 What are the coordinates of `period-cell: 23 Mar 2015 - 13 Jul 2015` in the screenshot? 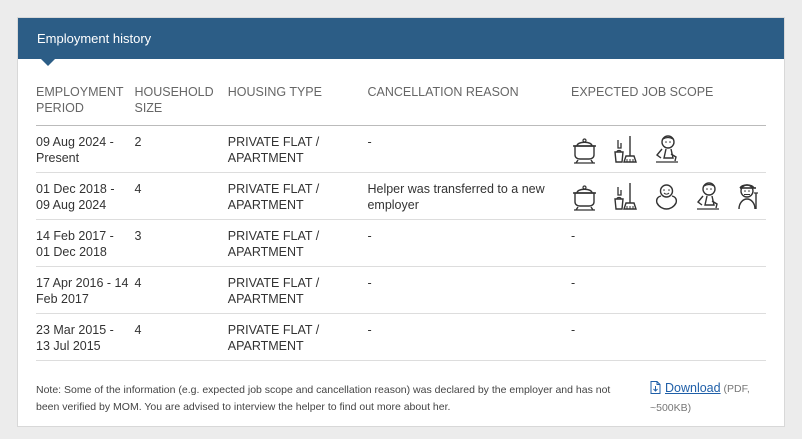 It's located at (85, 337).